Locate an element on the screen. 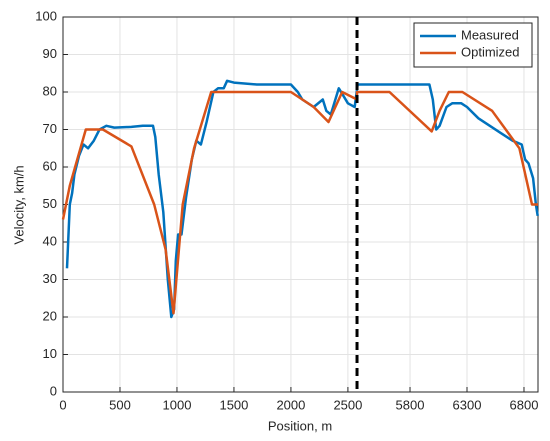  legend-label: Optimized is located at coordinates (490, 51).